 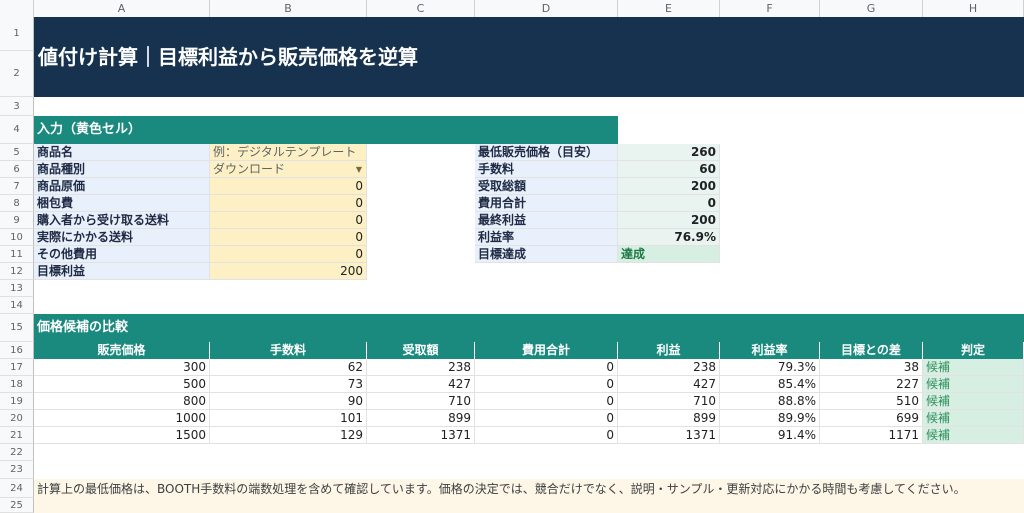 What do you see at coordinates (17, 106) in the screenshot?
I see `row-header-3: 3` at bounding box center [17, 106].